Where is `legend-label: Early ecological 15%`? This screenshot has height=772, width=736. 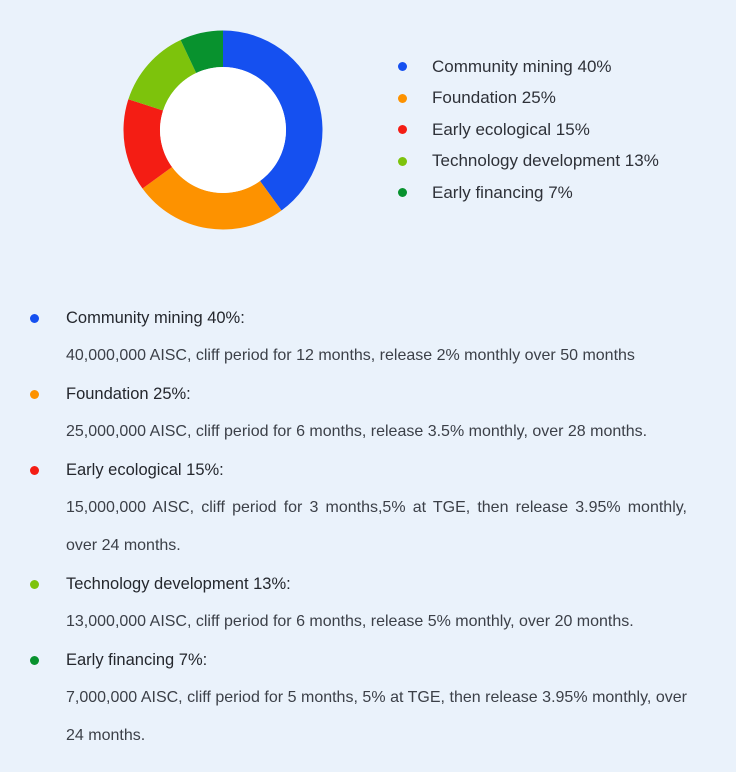 legend-label: Early ecological 15% is located at coordinates (511, 129).